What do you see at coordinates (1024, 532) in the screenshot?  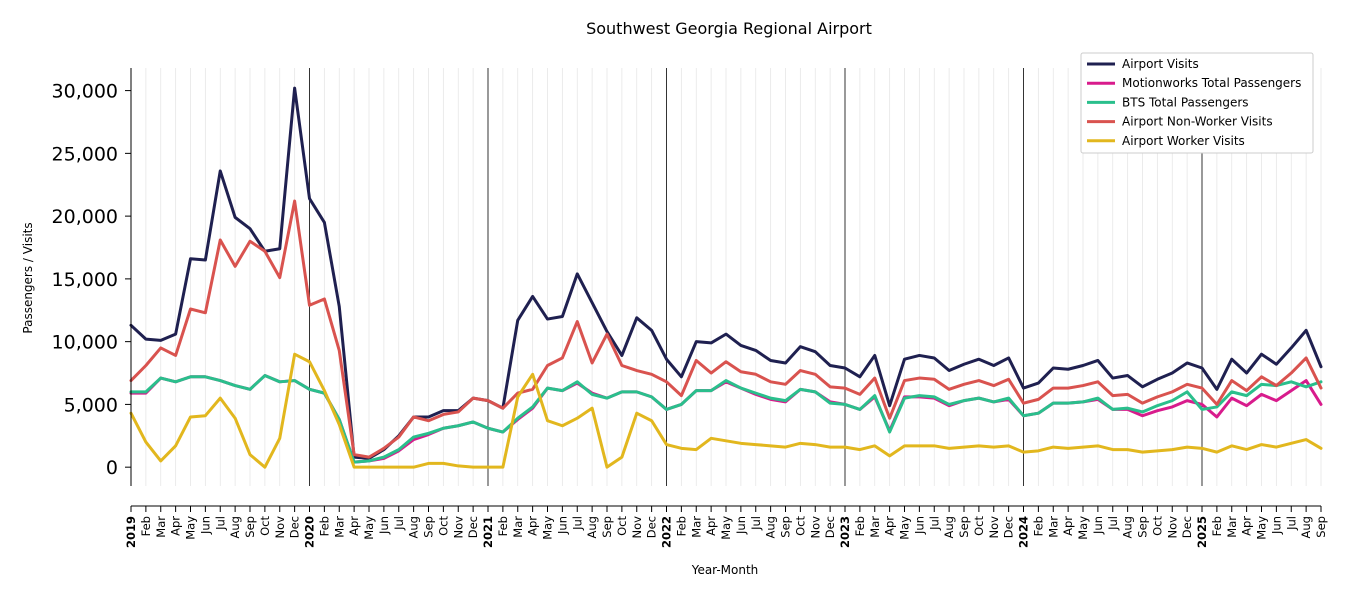 I see `x-tick-label: 2024` at bounding box center [1024, 532].